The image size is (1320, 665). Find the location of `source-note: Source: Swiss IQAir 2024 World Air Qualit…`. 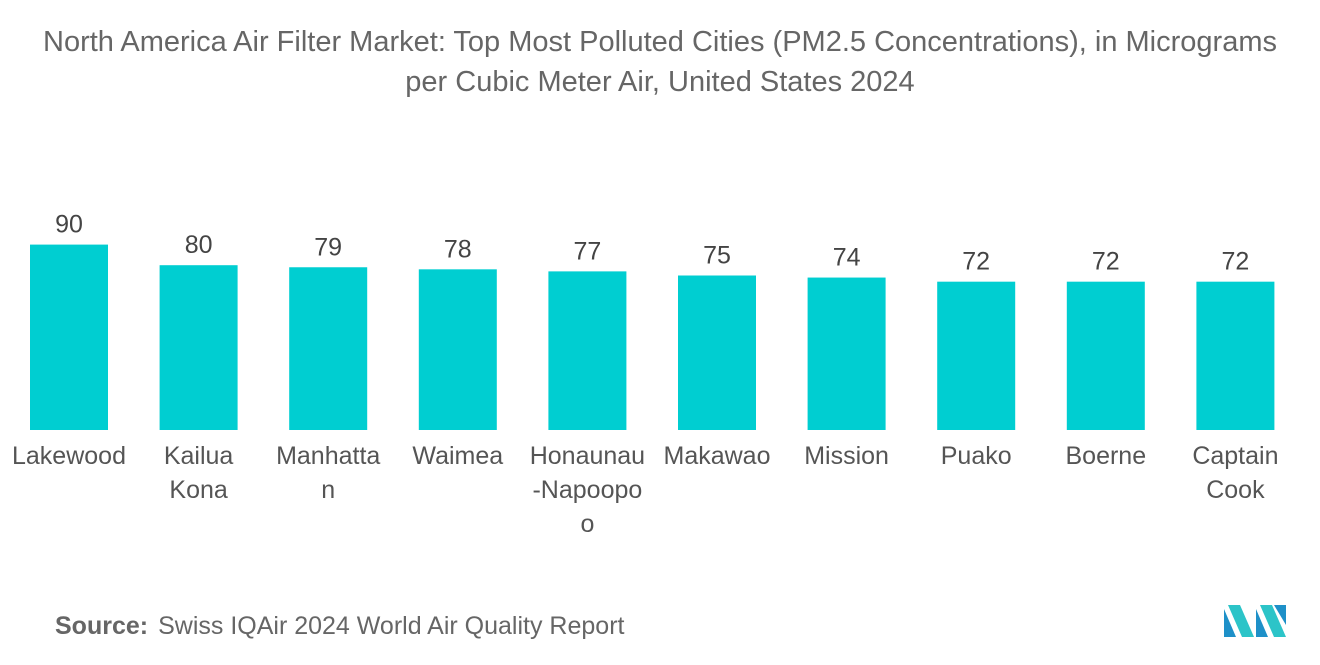

source-note: Source: Swiss IQAir 2024 World Air Qualit… is located at coordinates (339, 626).